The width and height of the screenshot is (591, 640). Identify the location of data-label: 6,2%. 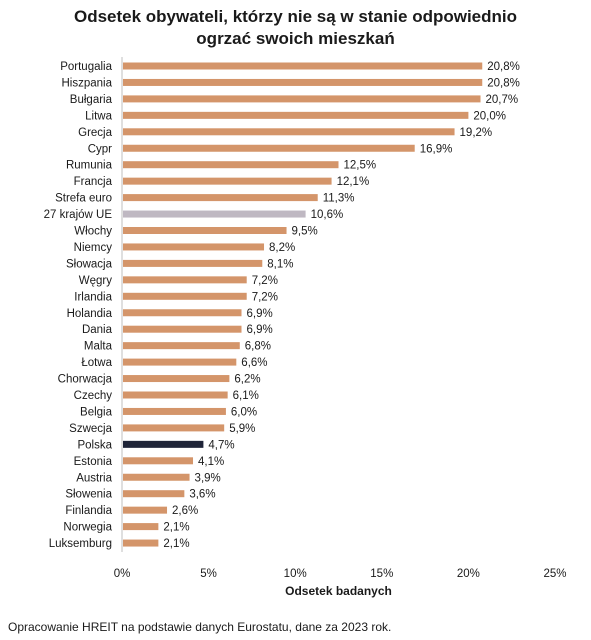
(247, 380).